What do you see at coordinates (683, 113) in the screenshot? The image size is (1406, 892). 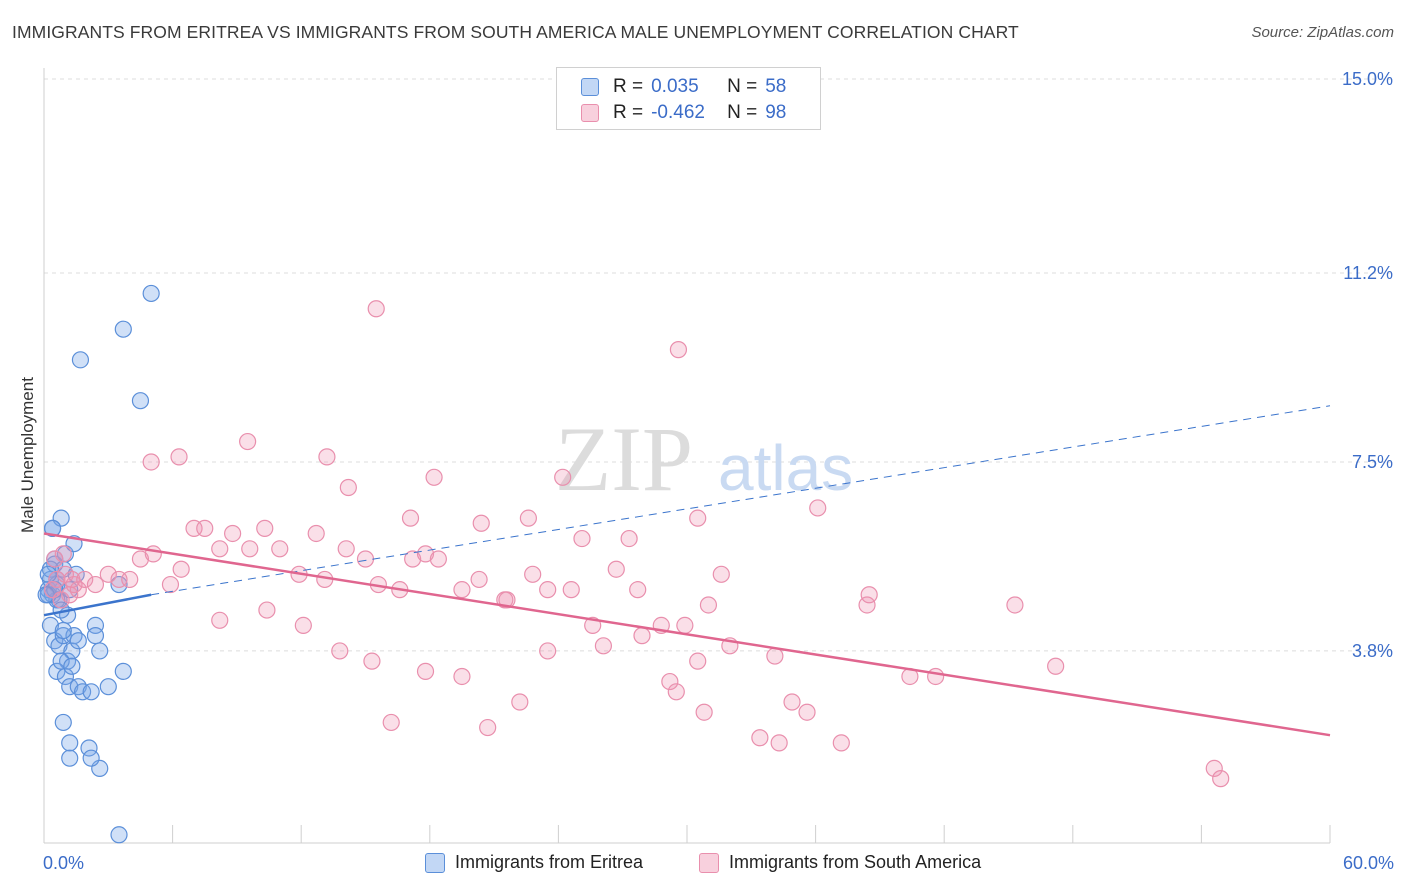 I see `legend-row-south-america: R = -0.462 N = 98` at bounding box center [683, 113].